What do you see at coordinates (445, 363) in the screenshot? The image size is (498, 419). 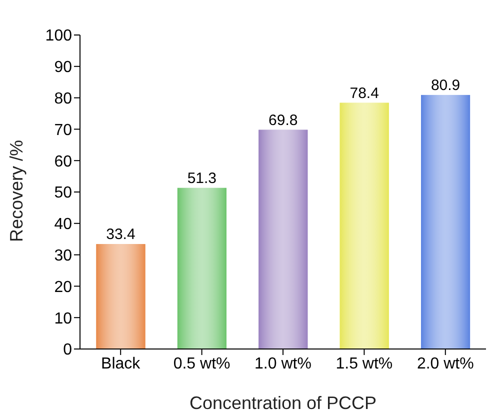 I see `x-tick-label: 2.0 wt%` at bounding box center [445, 363].